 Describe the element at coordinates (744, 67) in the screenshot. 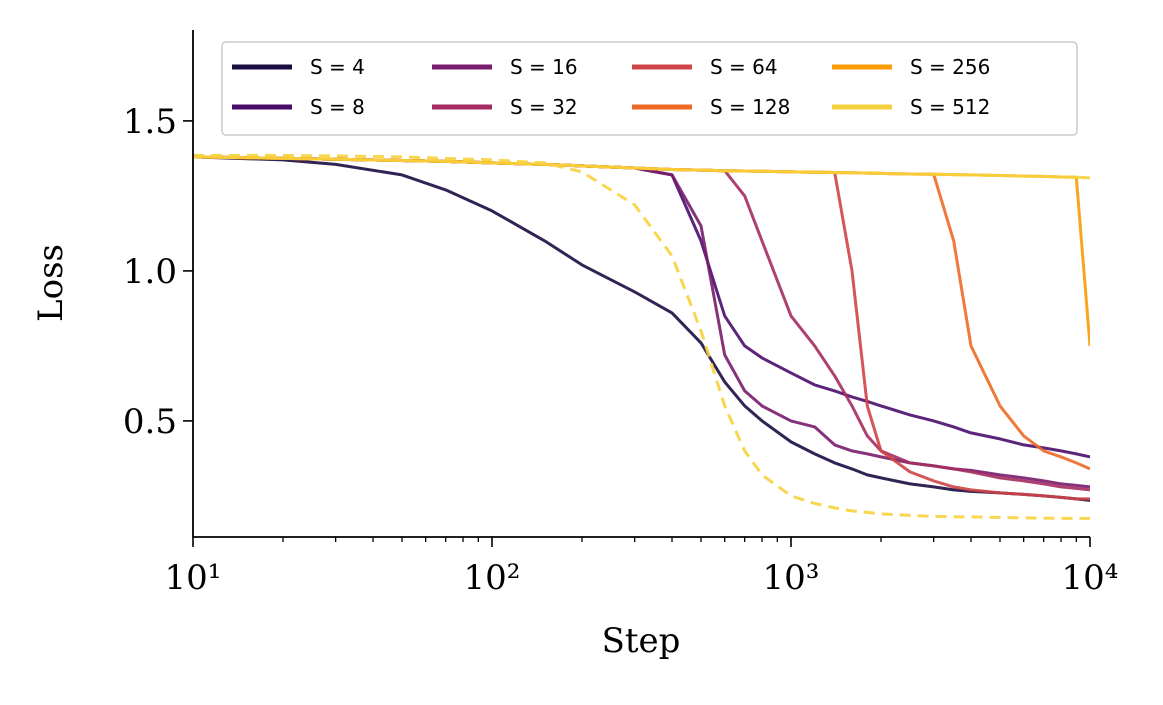

I see `legend-label: S = 64` at that location.